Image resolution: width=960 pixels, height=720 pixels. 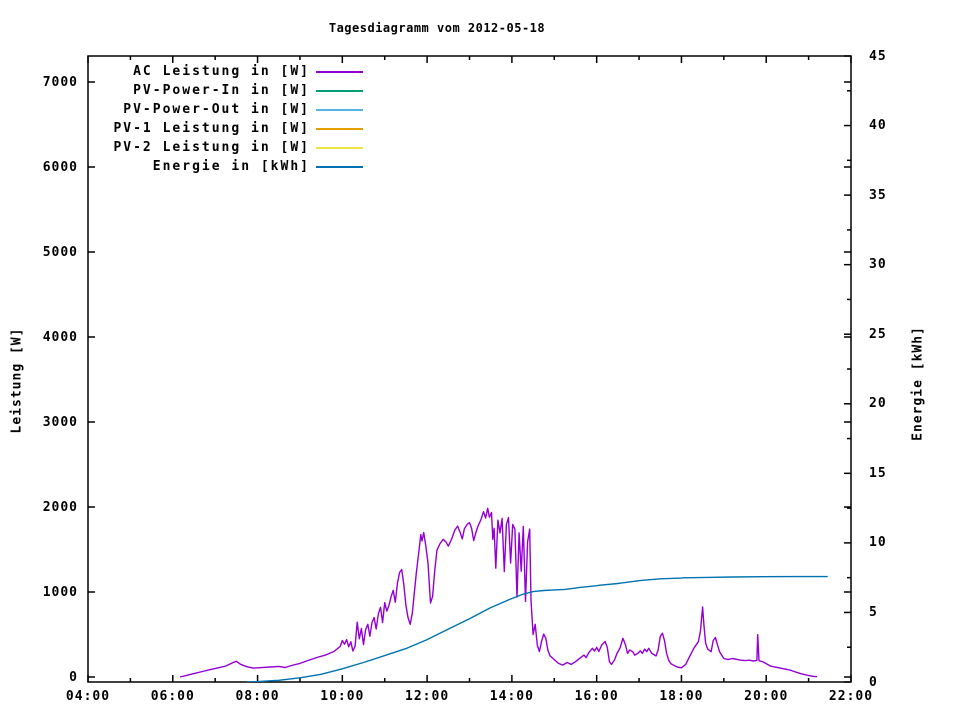 I want to click on x-tick-label: 22:00, so click(x=851, y=696).